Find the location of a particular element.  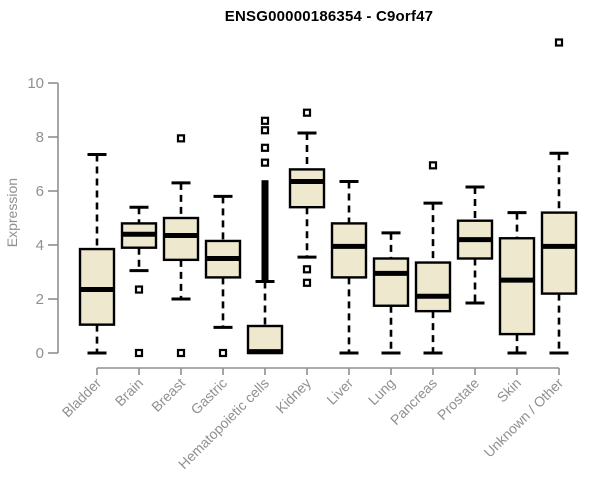

x-axis-category-label: Bladder is located at coordinates (82, 398).